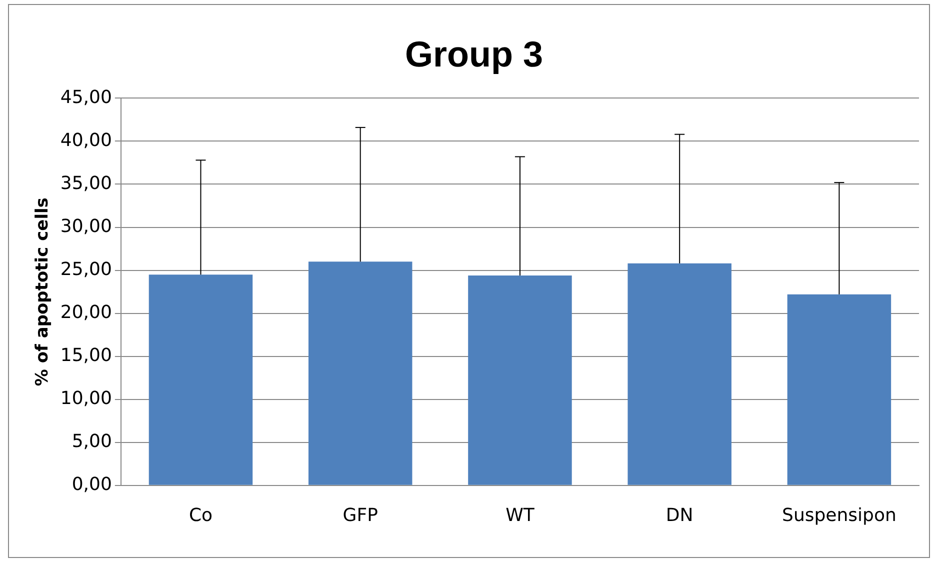 This screenshot has height=562, width=936. I want to click on y-tick-label: 30,00, so click(86, 226).